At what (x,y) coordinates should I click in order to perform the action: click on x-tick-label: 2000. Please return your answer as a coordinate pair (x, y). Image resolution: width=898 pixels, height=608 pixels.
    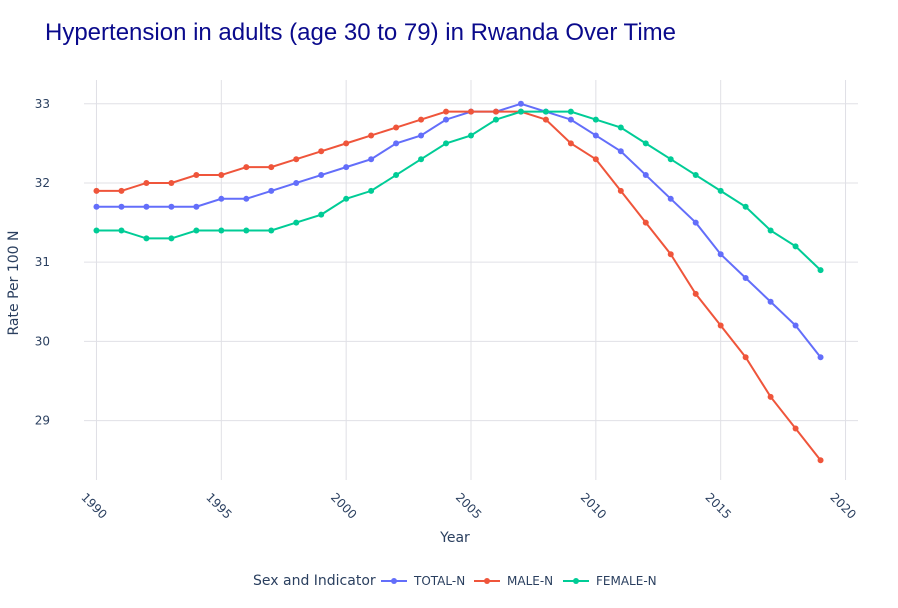
    Looking at the image, I should click on (343, 505).